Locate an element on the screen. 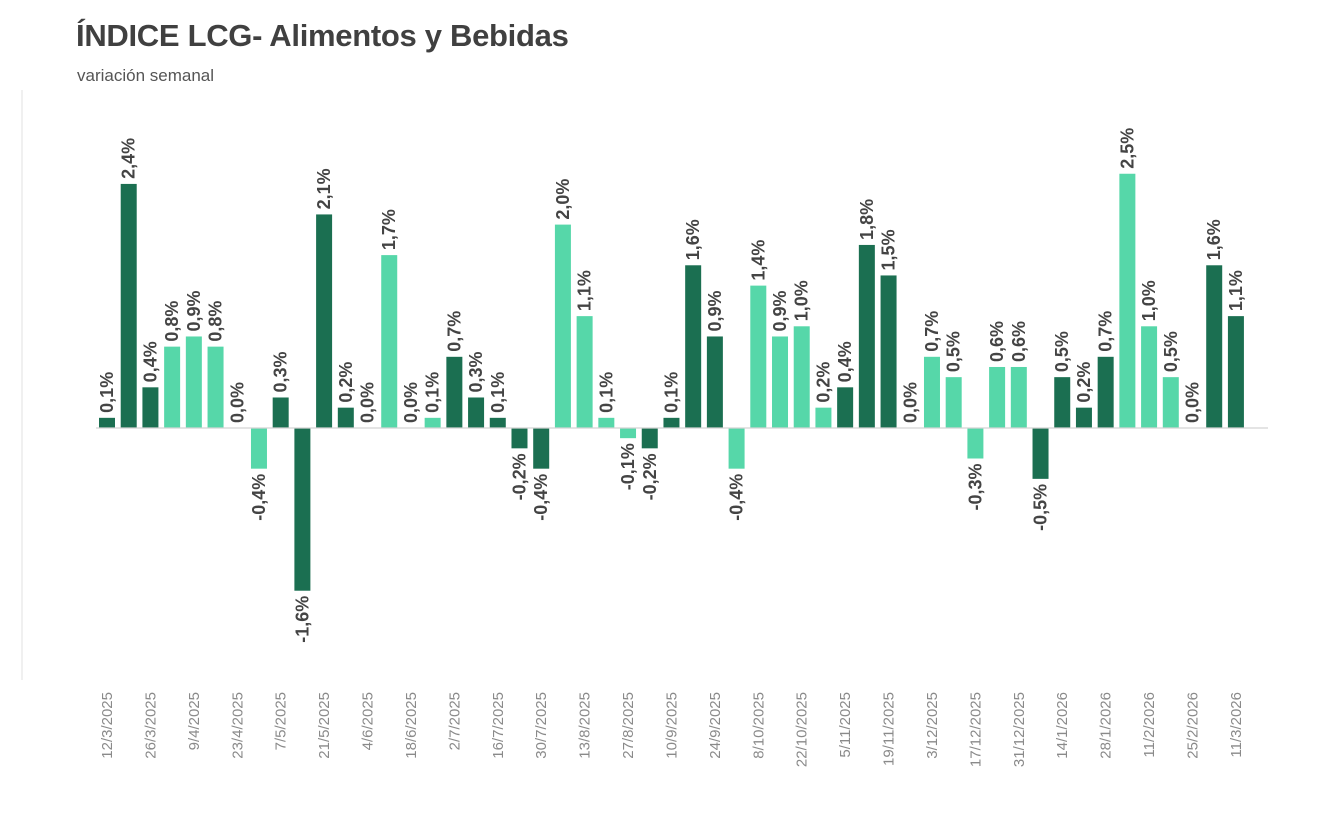 This screenshot has width=1342, height=818. x-tick-label: 11/2/2026 is located at coordinates (1149, 725).